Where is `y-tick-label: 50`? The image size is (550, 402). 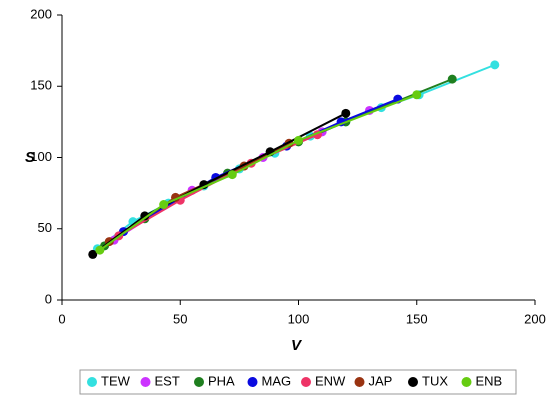
y-tick-label: 50 is located at coordinates (45, 227).